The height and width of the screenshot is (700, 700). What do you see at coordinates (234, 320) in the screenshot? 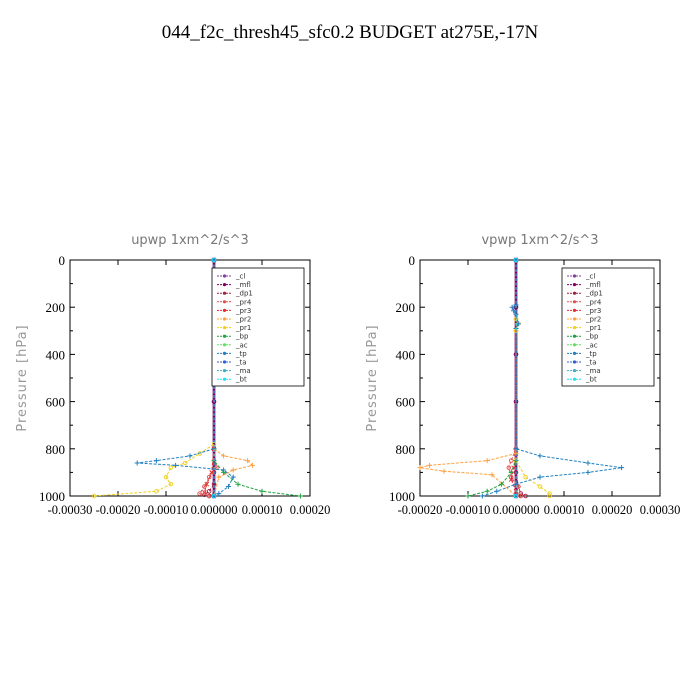
I see `legend-entry: _pr2` at bounding box center [234, 320].